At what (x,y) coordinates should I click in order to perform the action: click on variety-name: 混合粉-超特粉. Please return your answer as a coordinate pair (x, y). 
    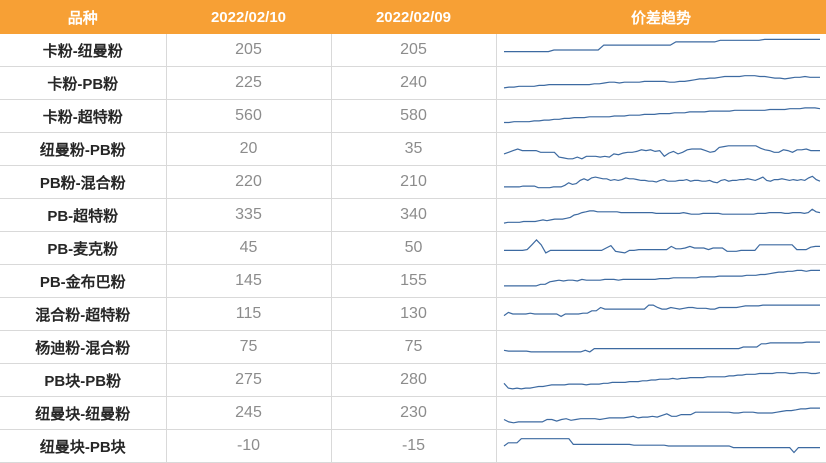
    Looking at the image, I should click on (83, 314).